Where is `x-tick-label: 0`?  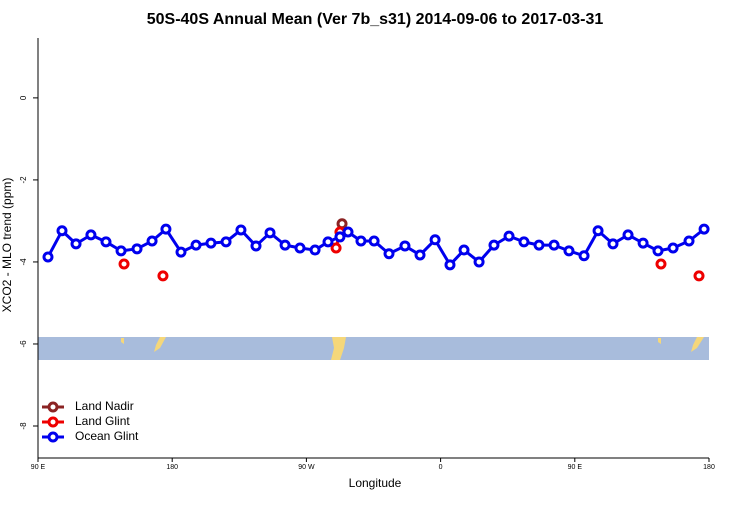 x-tick-label: 0 is located at coordinates (441, 467).